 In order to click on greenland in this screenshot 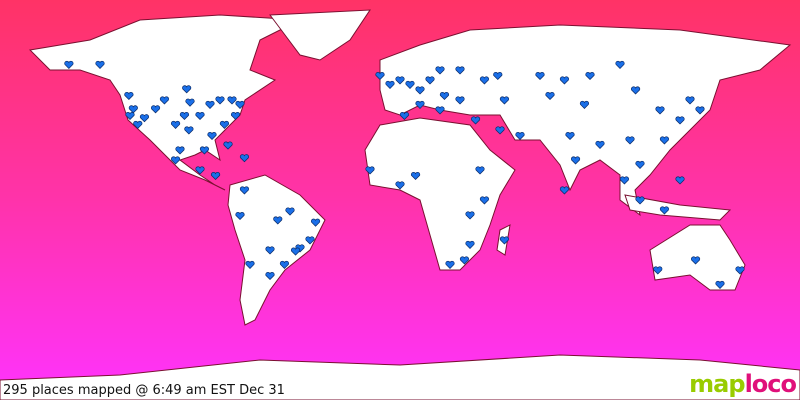, I will do `click(320, 35)`.